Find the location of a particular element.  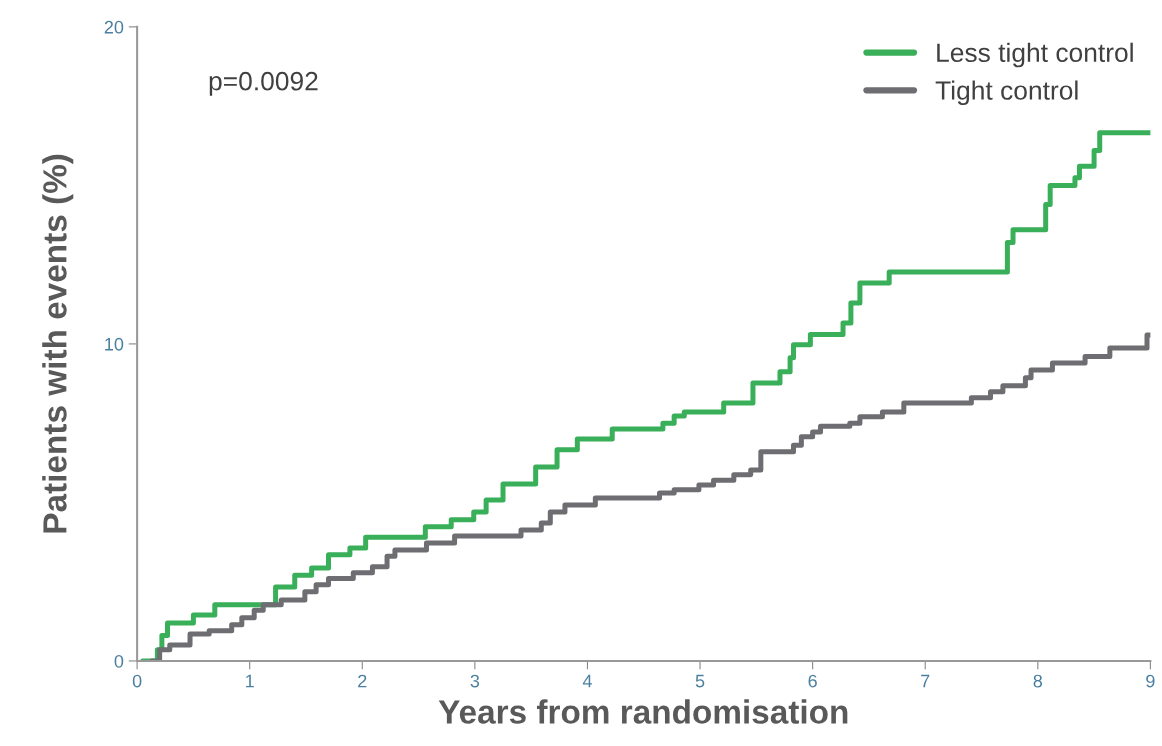

y-tick-label: 20 is located at coordinates (114, 27).